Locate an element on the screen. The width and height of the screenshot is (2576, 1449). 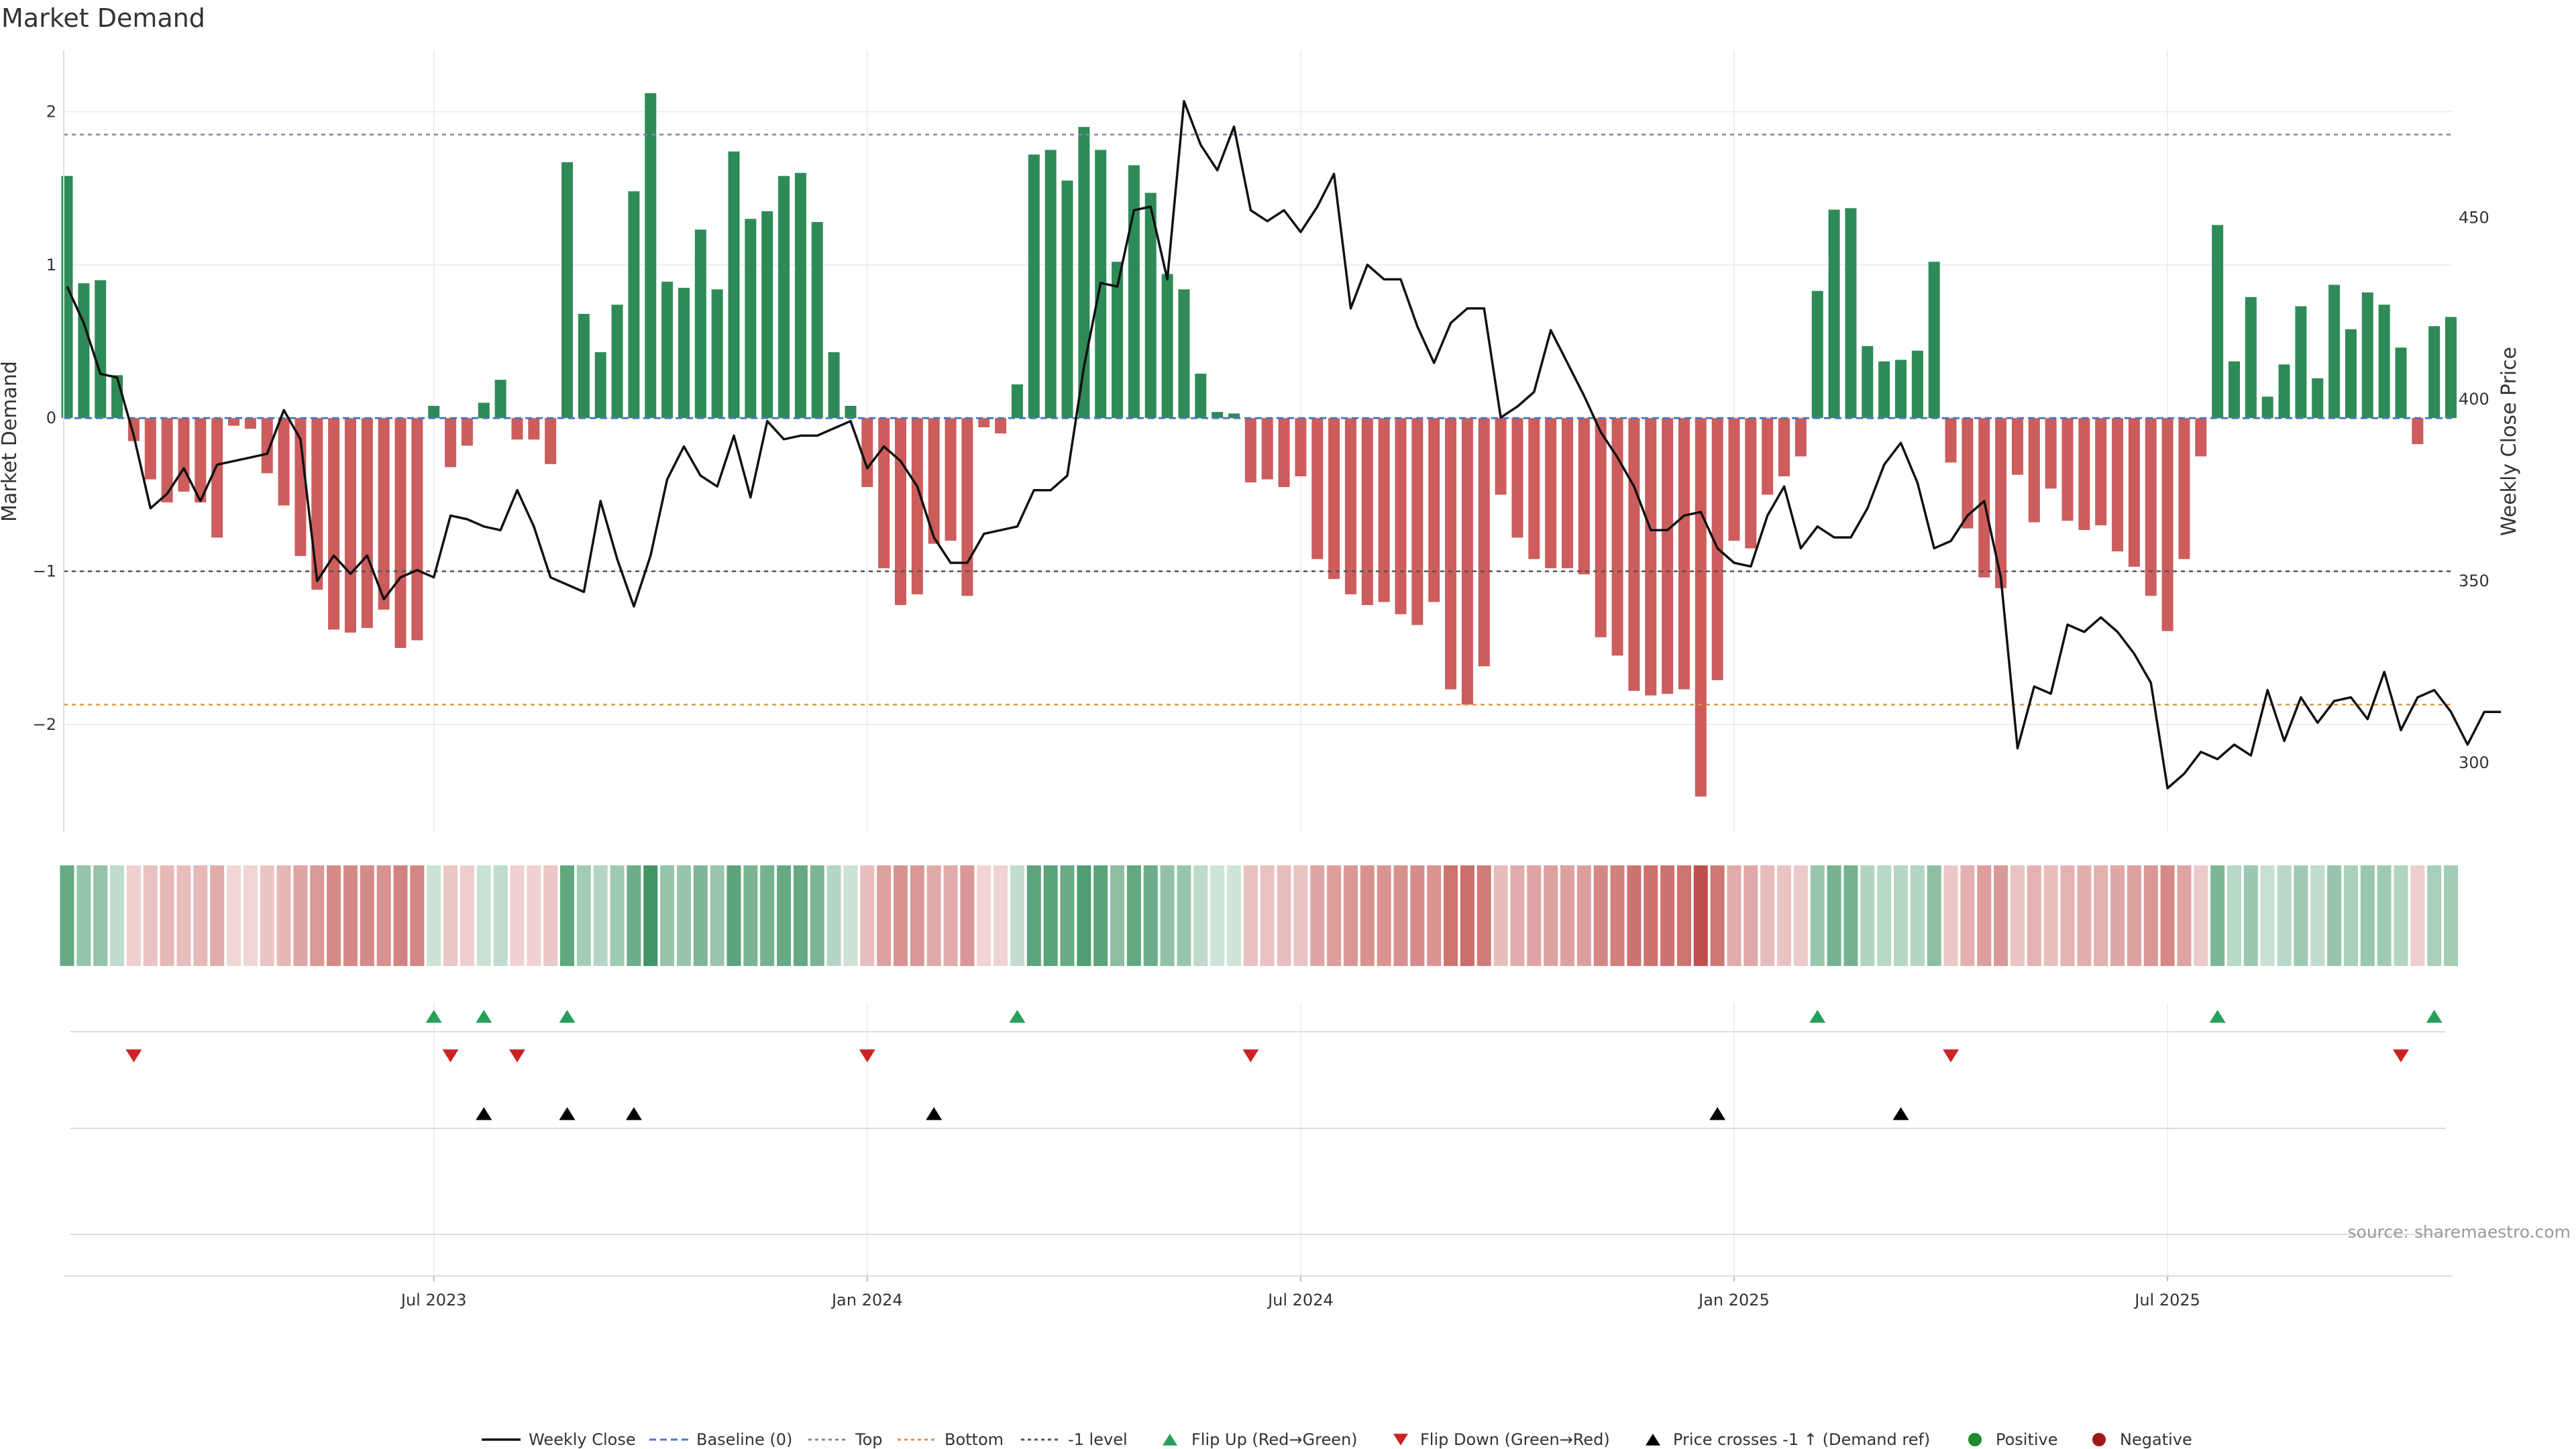
right-tick-label-3: 300 is located at coordinates (2474, 762).